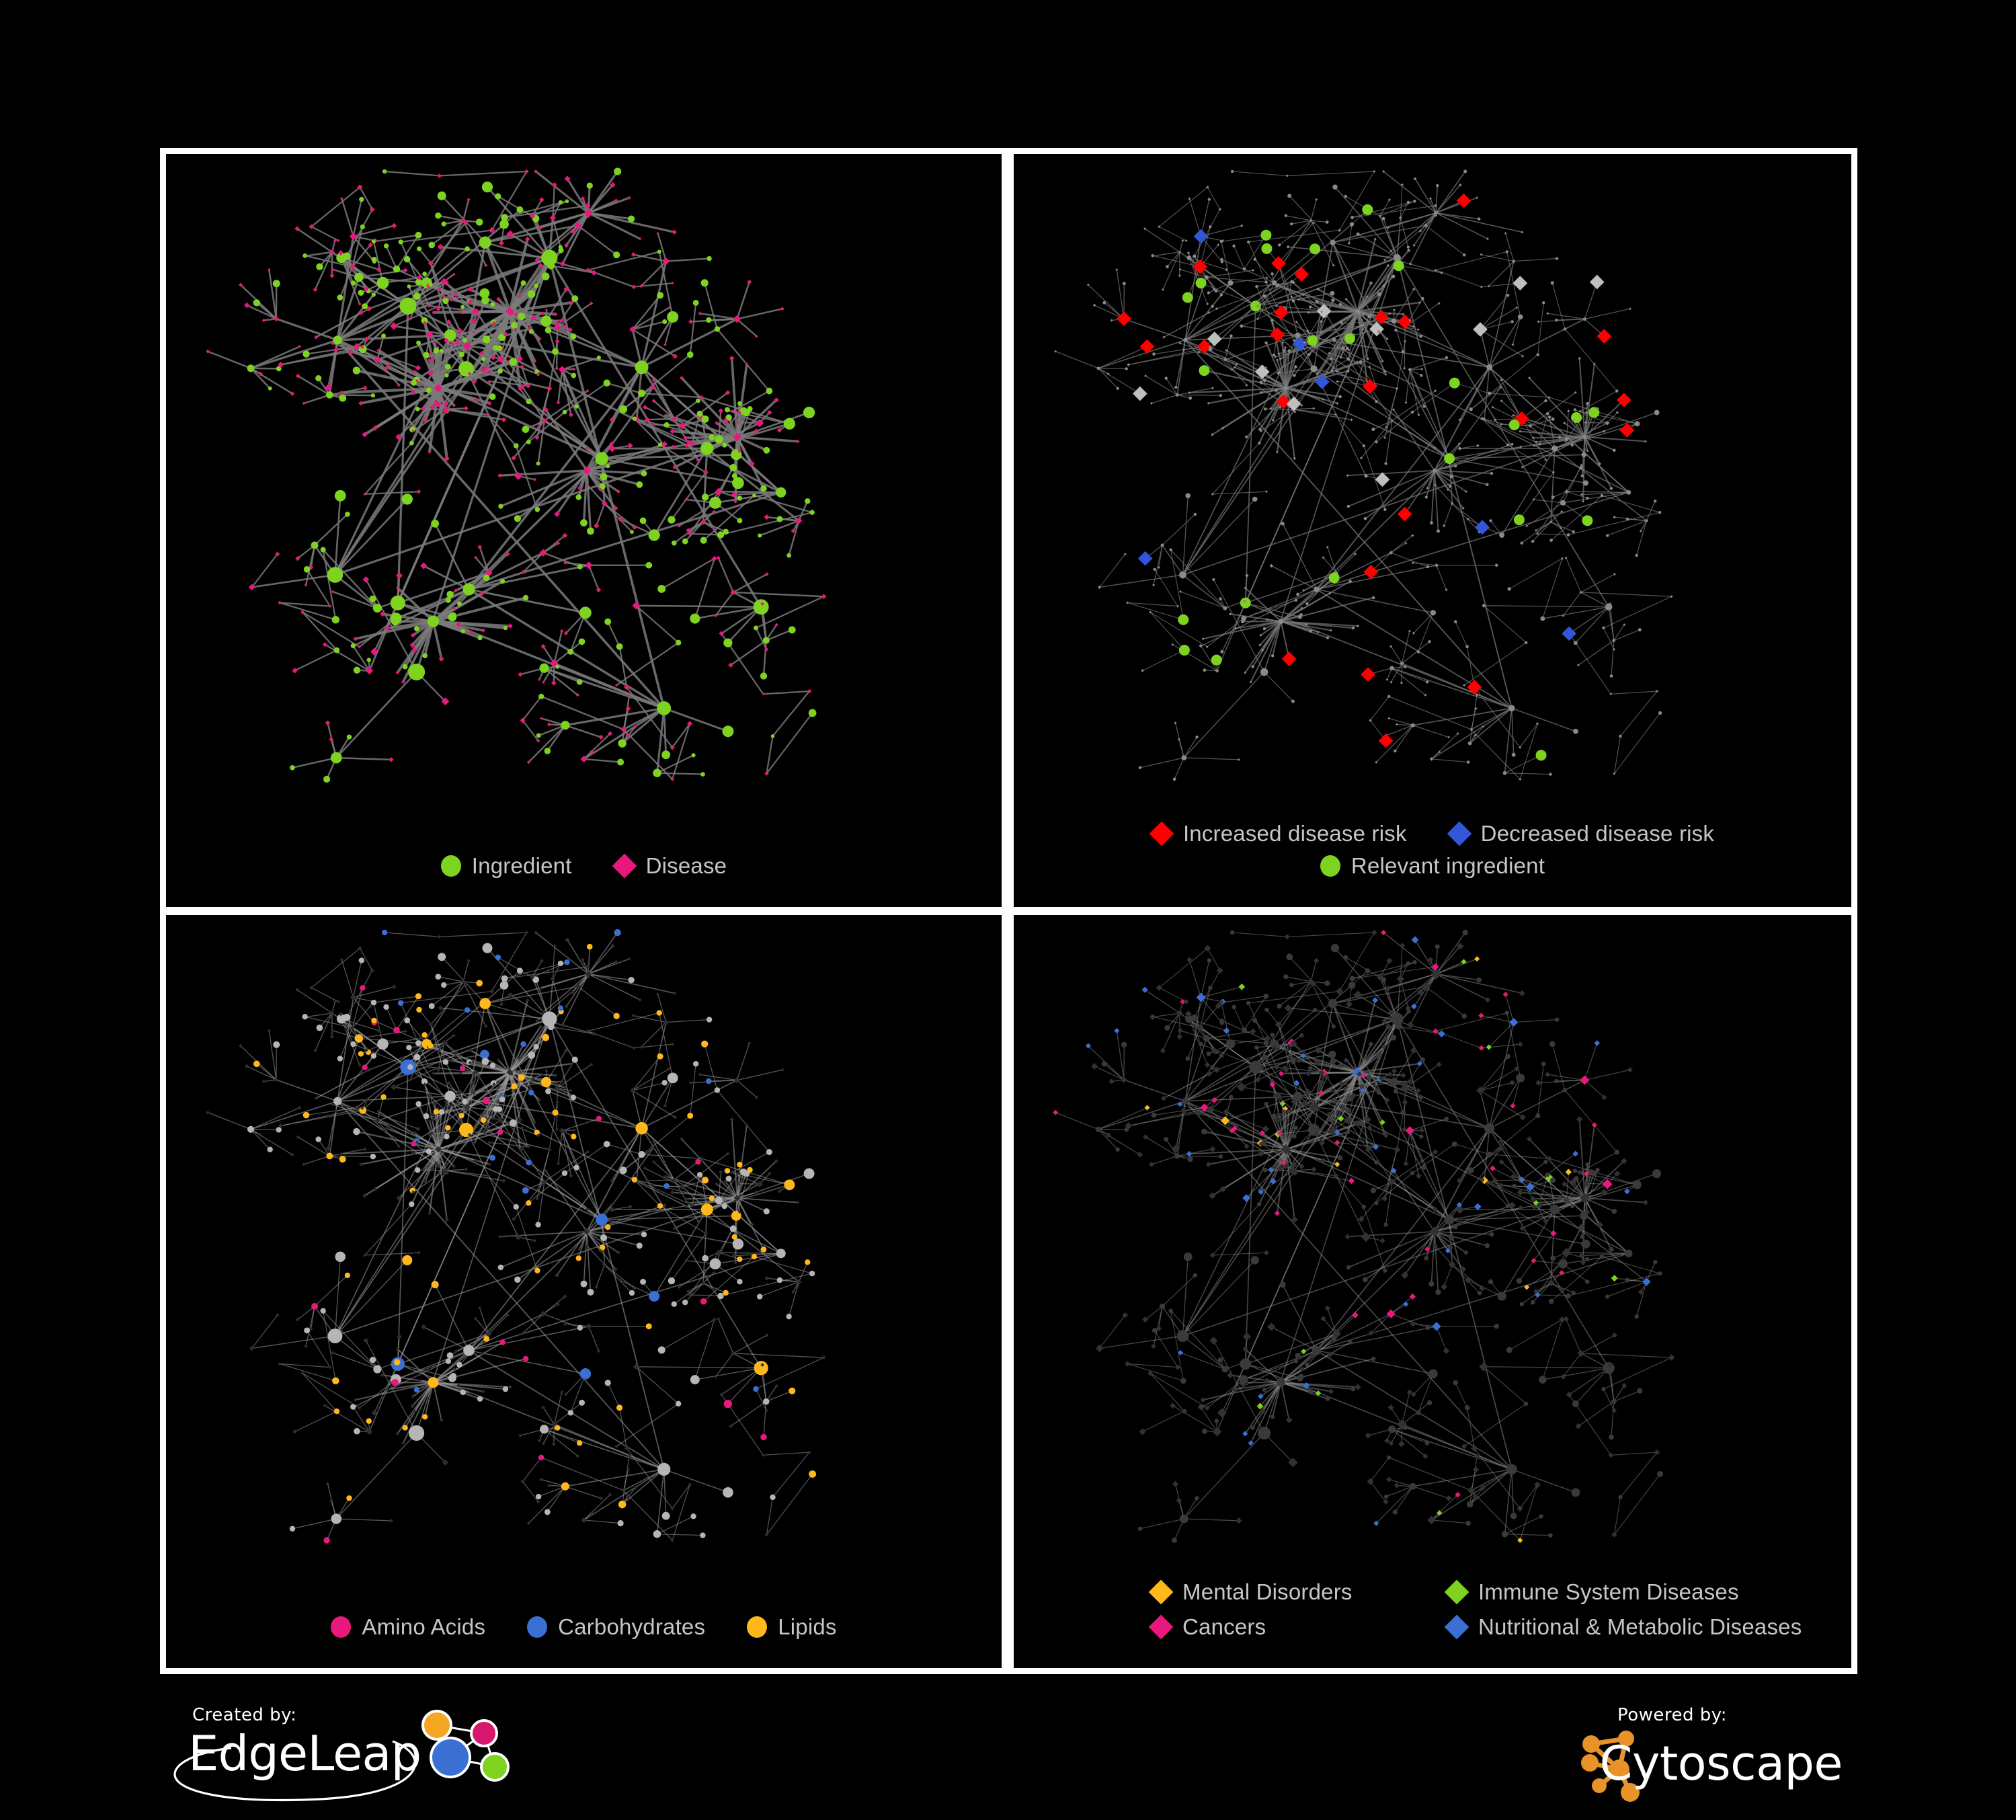 The width and height of the screenshot is (2016, 1820). I want to click on legend-label: Increased disease risk, so click(1294, 833).